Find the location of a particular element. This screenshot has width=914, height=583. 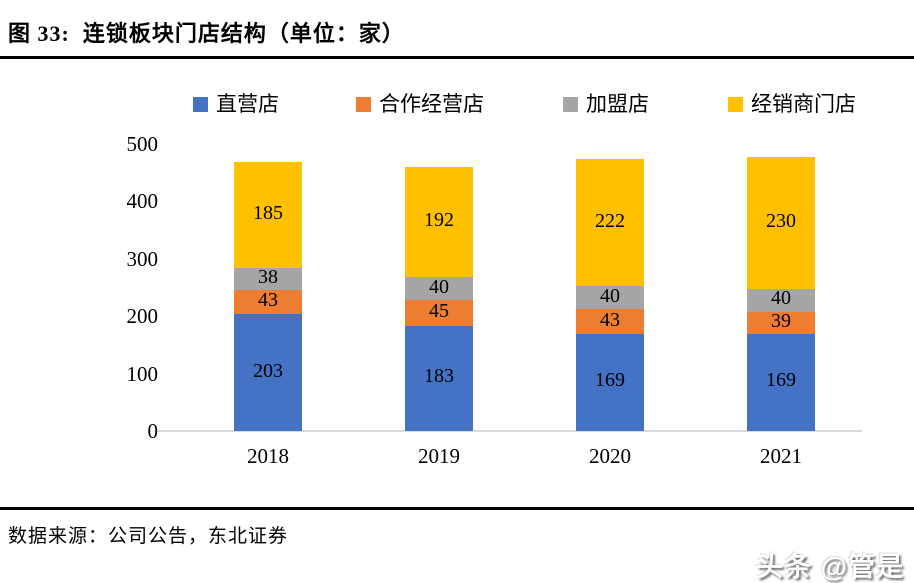

bar-segment-label: 230 is located at coordinates (781, 220).